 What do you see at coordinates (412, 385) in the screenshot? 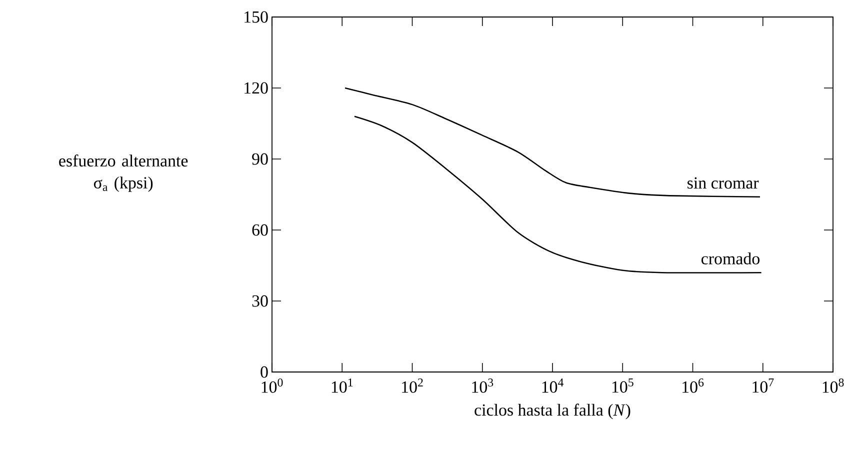
I see `x-tick-label: 10$^{2}$` at bounding box center [412, 385].